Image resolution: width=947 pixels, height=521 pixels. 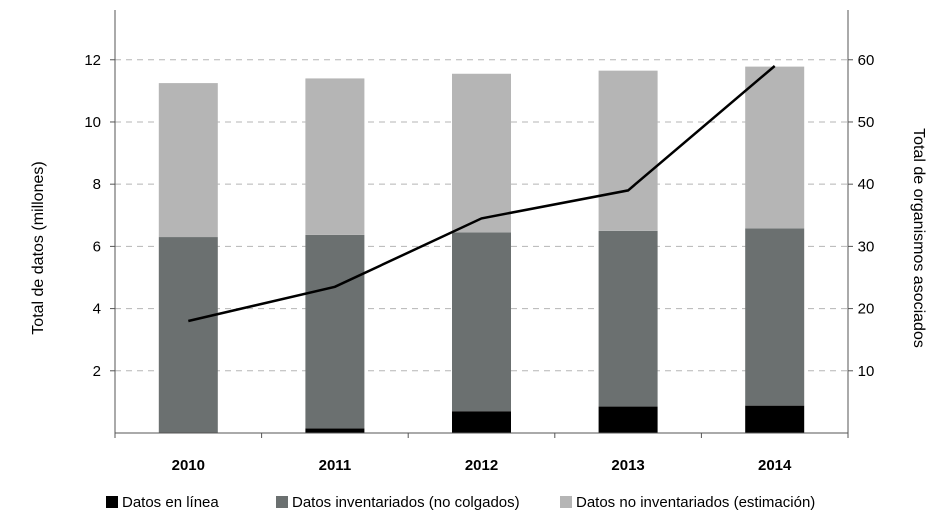 What do you see at coordinates (866, 60) in the screenshot?
I see `y2-tick-label: 60` at bounding box center [866, 60].